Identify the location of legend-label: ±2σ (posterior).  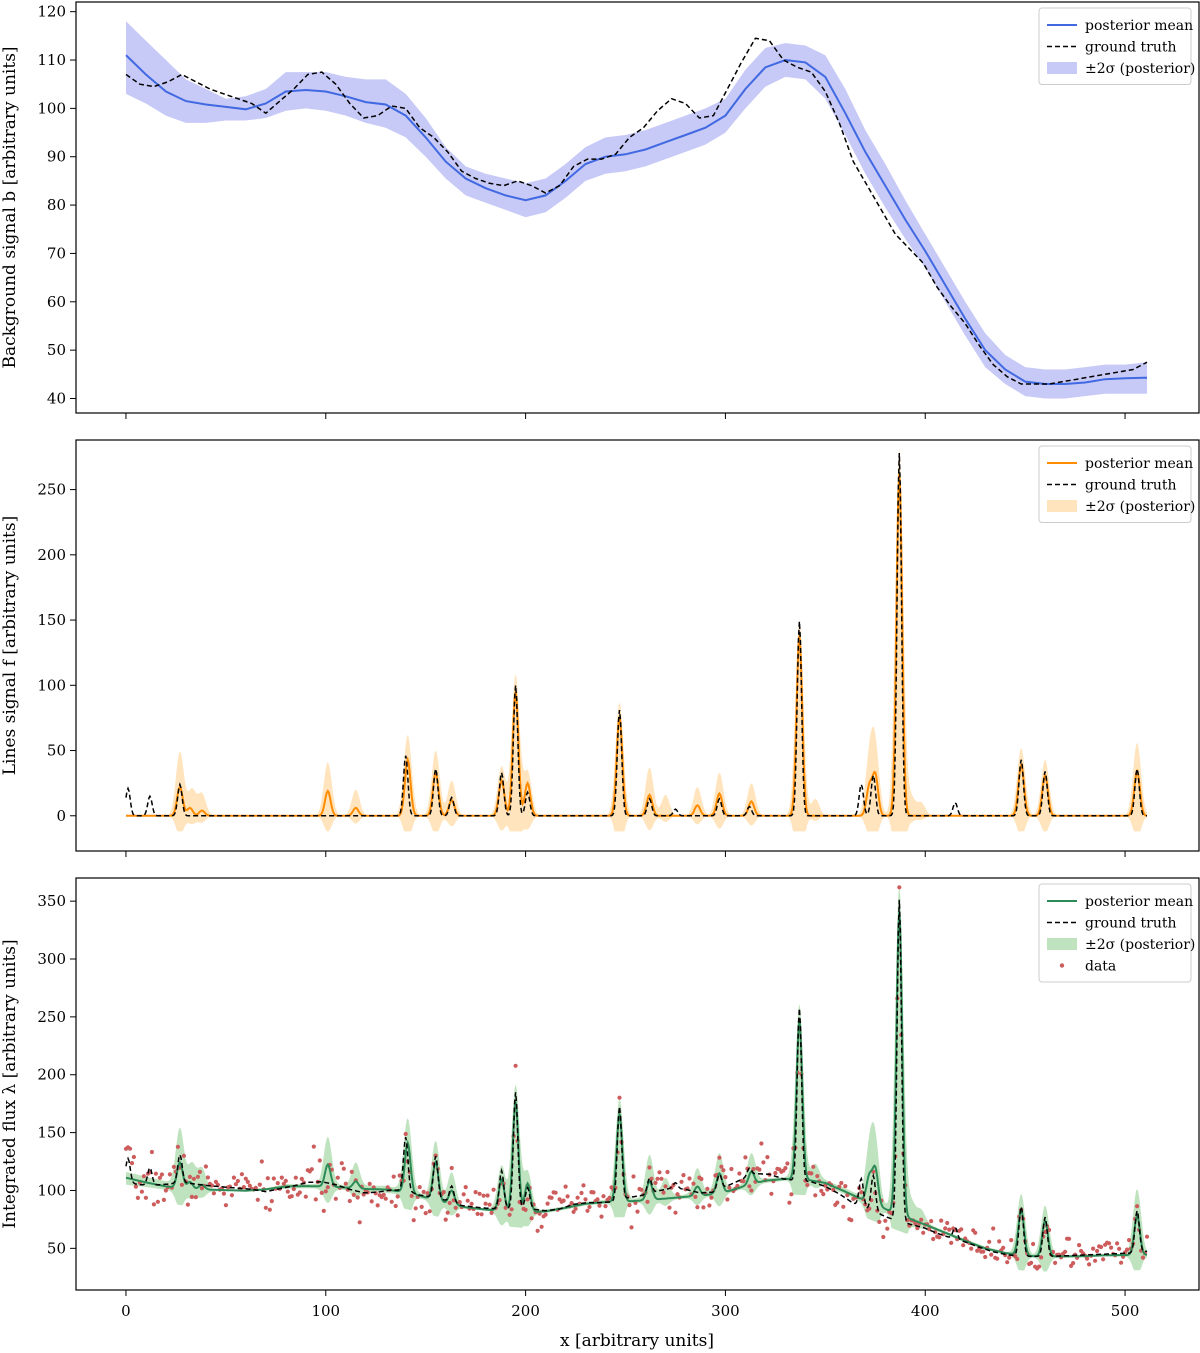
(1140, 945).